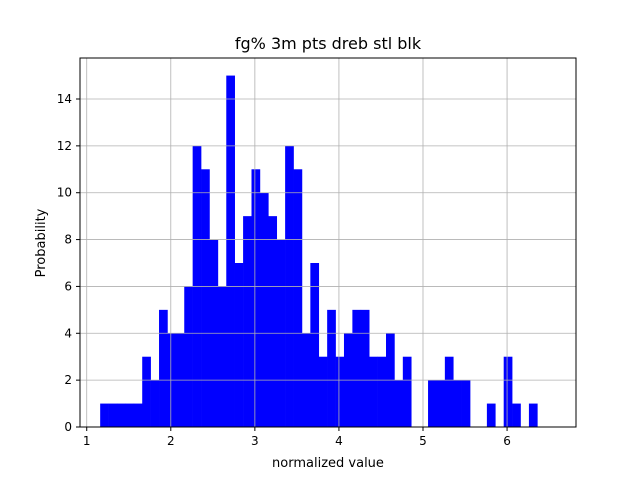 The image size is (640, 480). Describe the element at coordinates (64, 146) in the screenshot. I see `y-tick-label: 12` at that location.